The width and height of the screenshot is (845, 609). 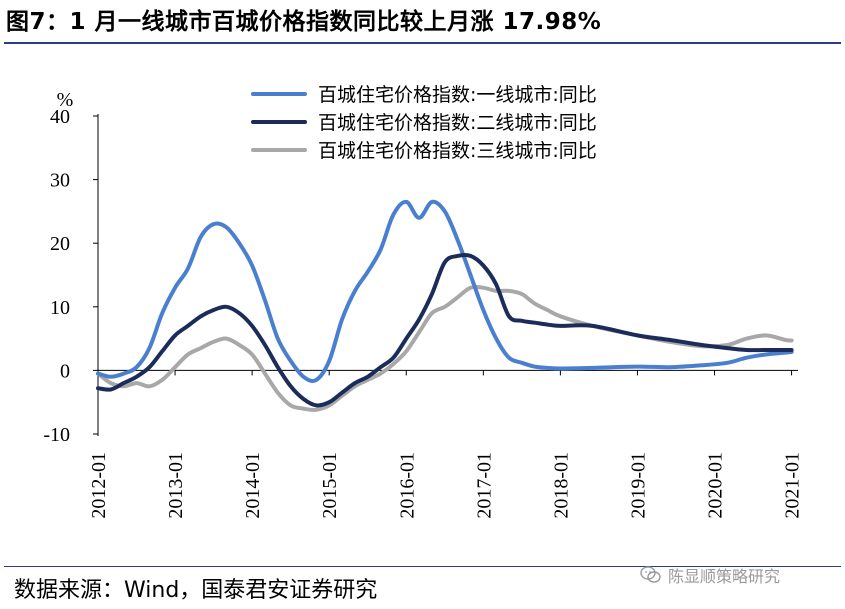 I want to click on footer-rule, so click(x=422, y=566).